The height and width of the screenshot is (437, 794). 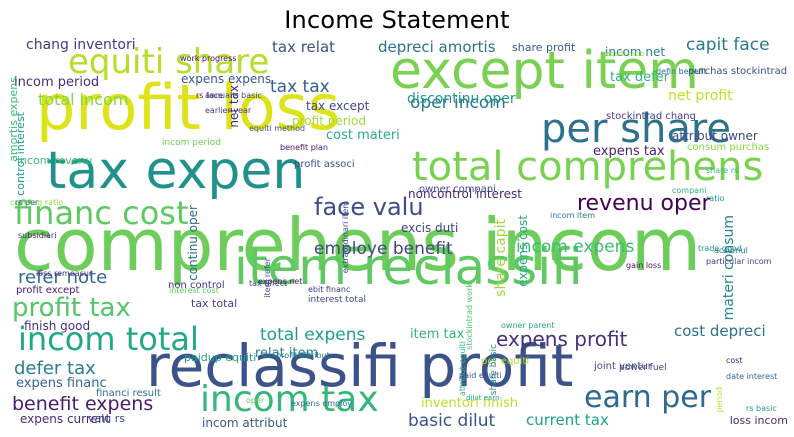 What do you see at coordinates (61, 383) in the screenshot?
I see `cloud-word: expens financ` at bounding box center [61, 383].